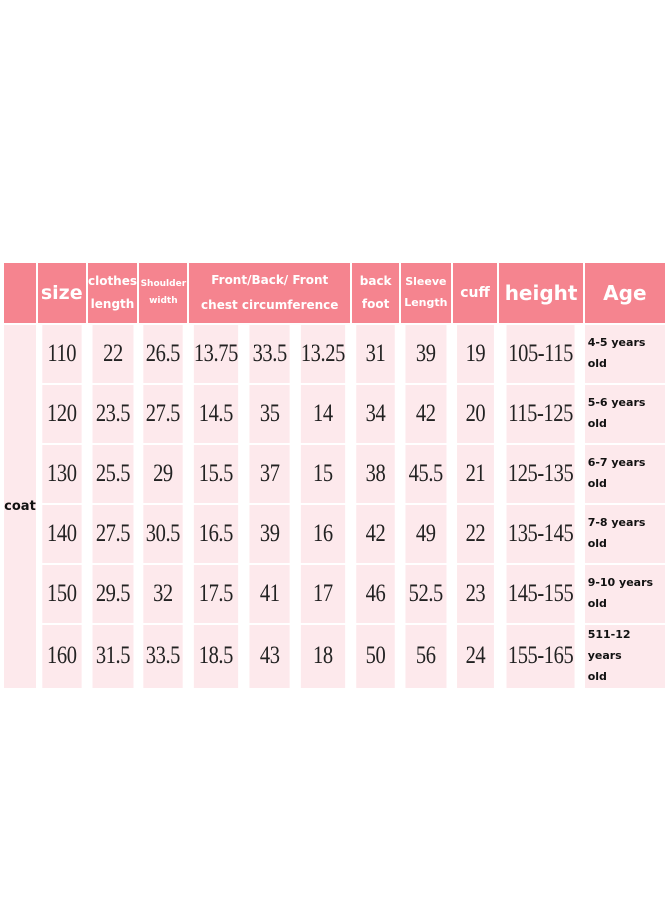 This screenshot has width=667, height=909. What do you see at coordinates (475, 474) in the screenshot?
I see `table-cell: 21` at bounding box center [475, 474].